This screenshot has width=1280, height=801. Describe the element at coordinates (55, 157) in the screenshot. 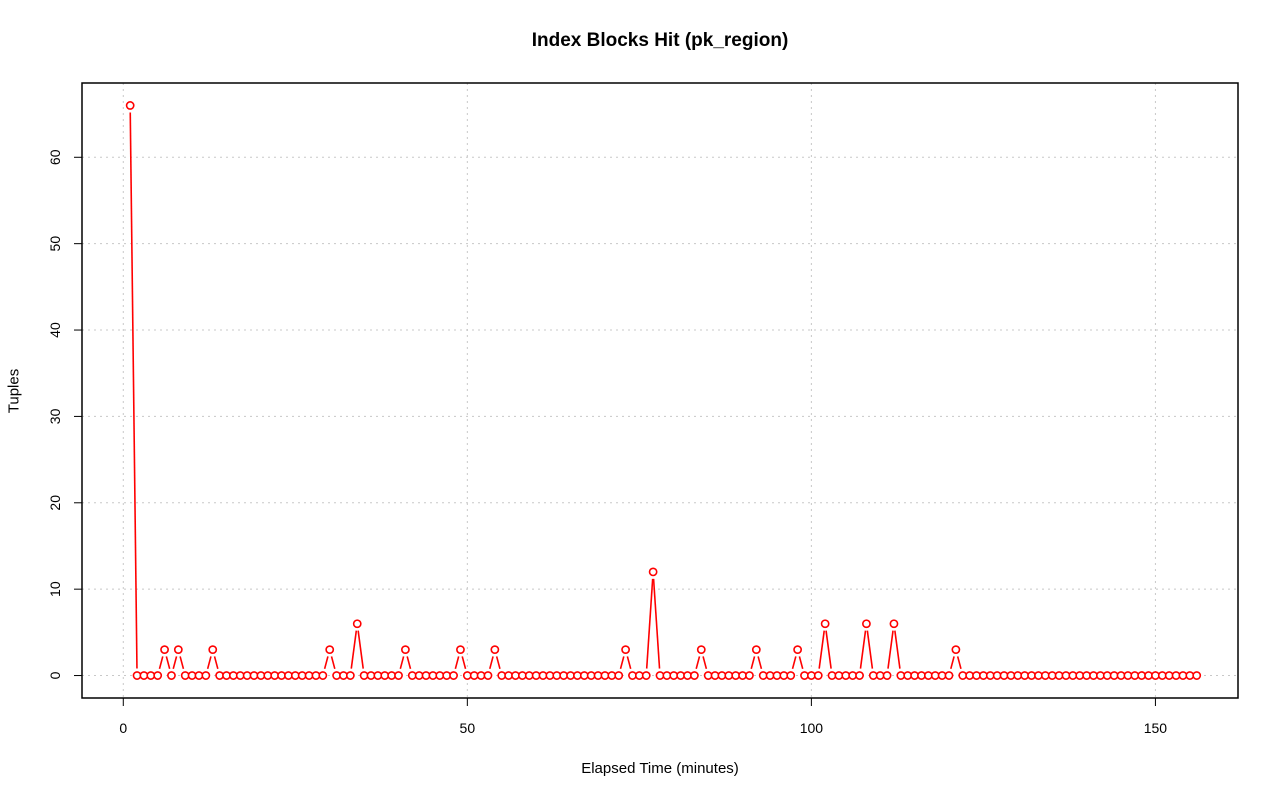

I see `y-tick-label: 60` at that location.